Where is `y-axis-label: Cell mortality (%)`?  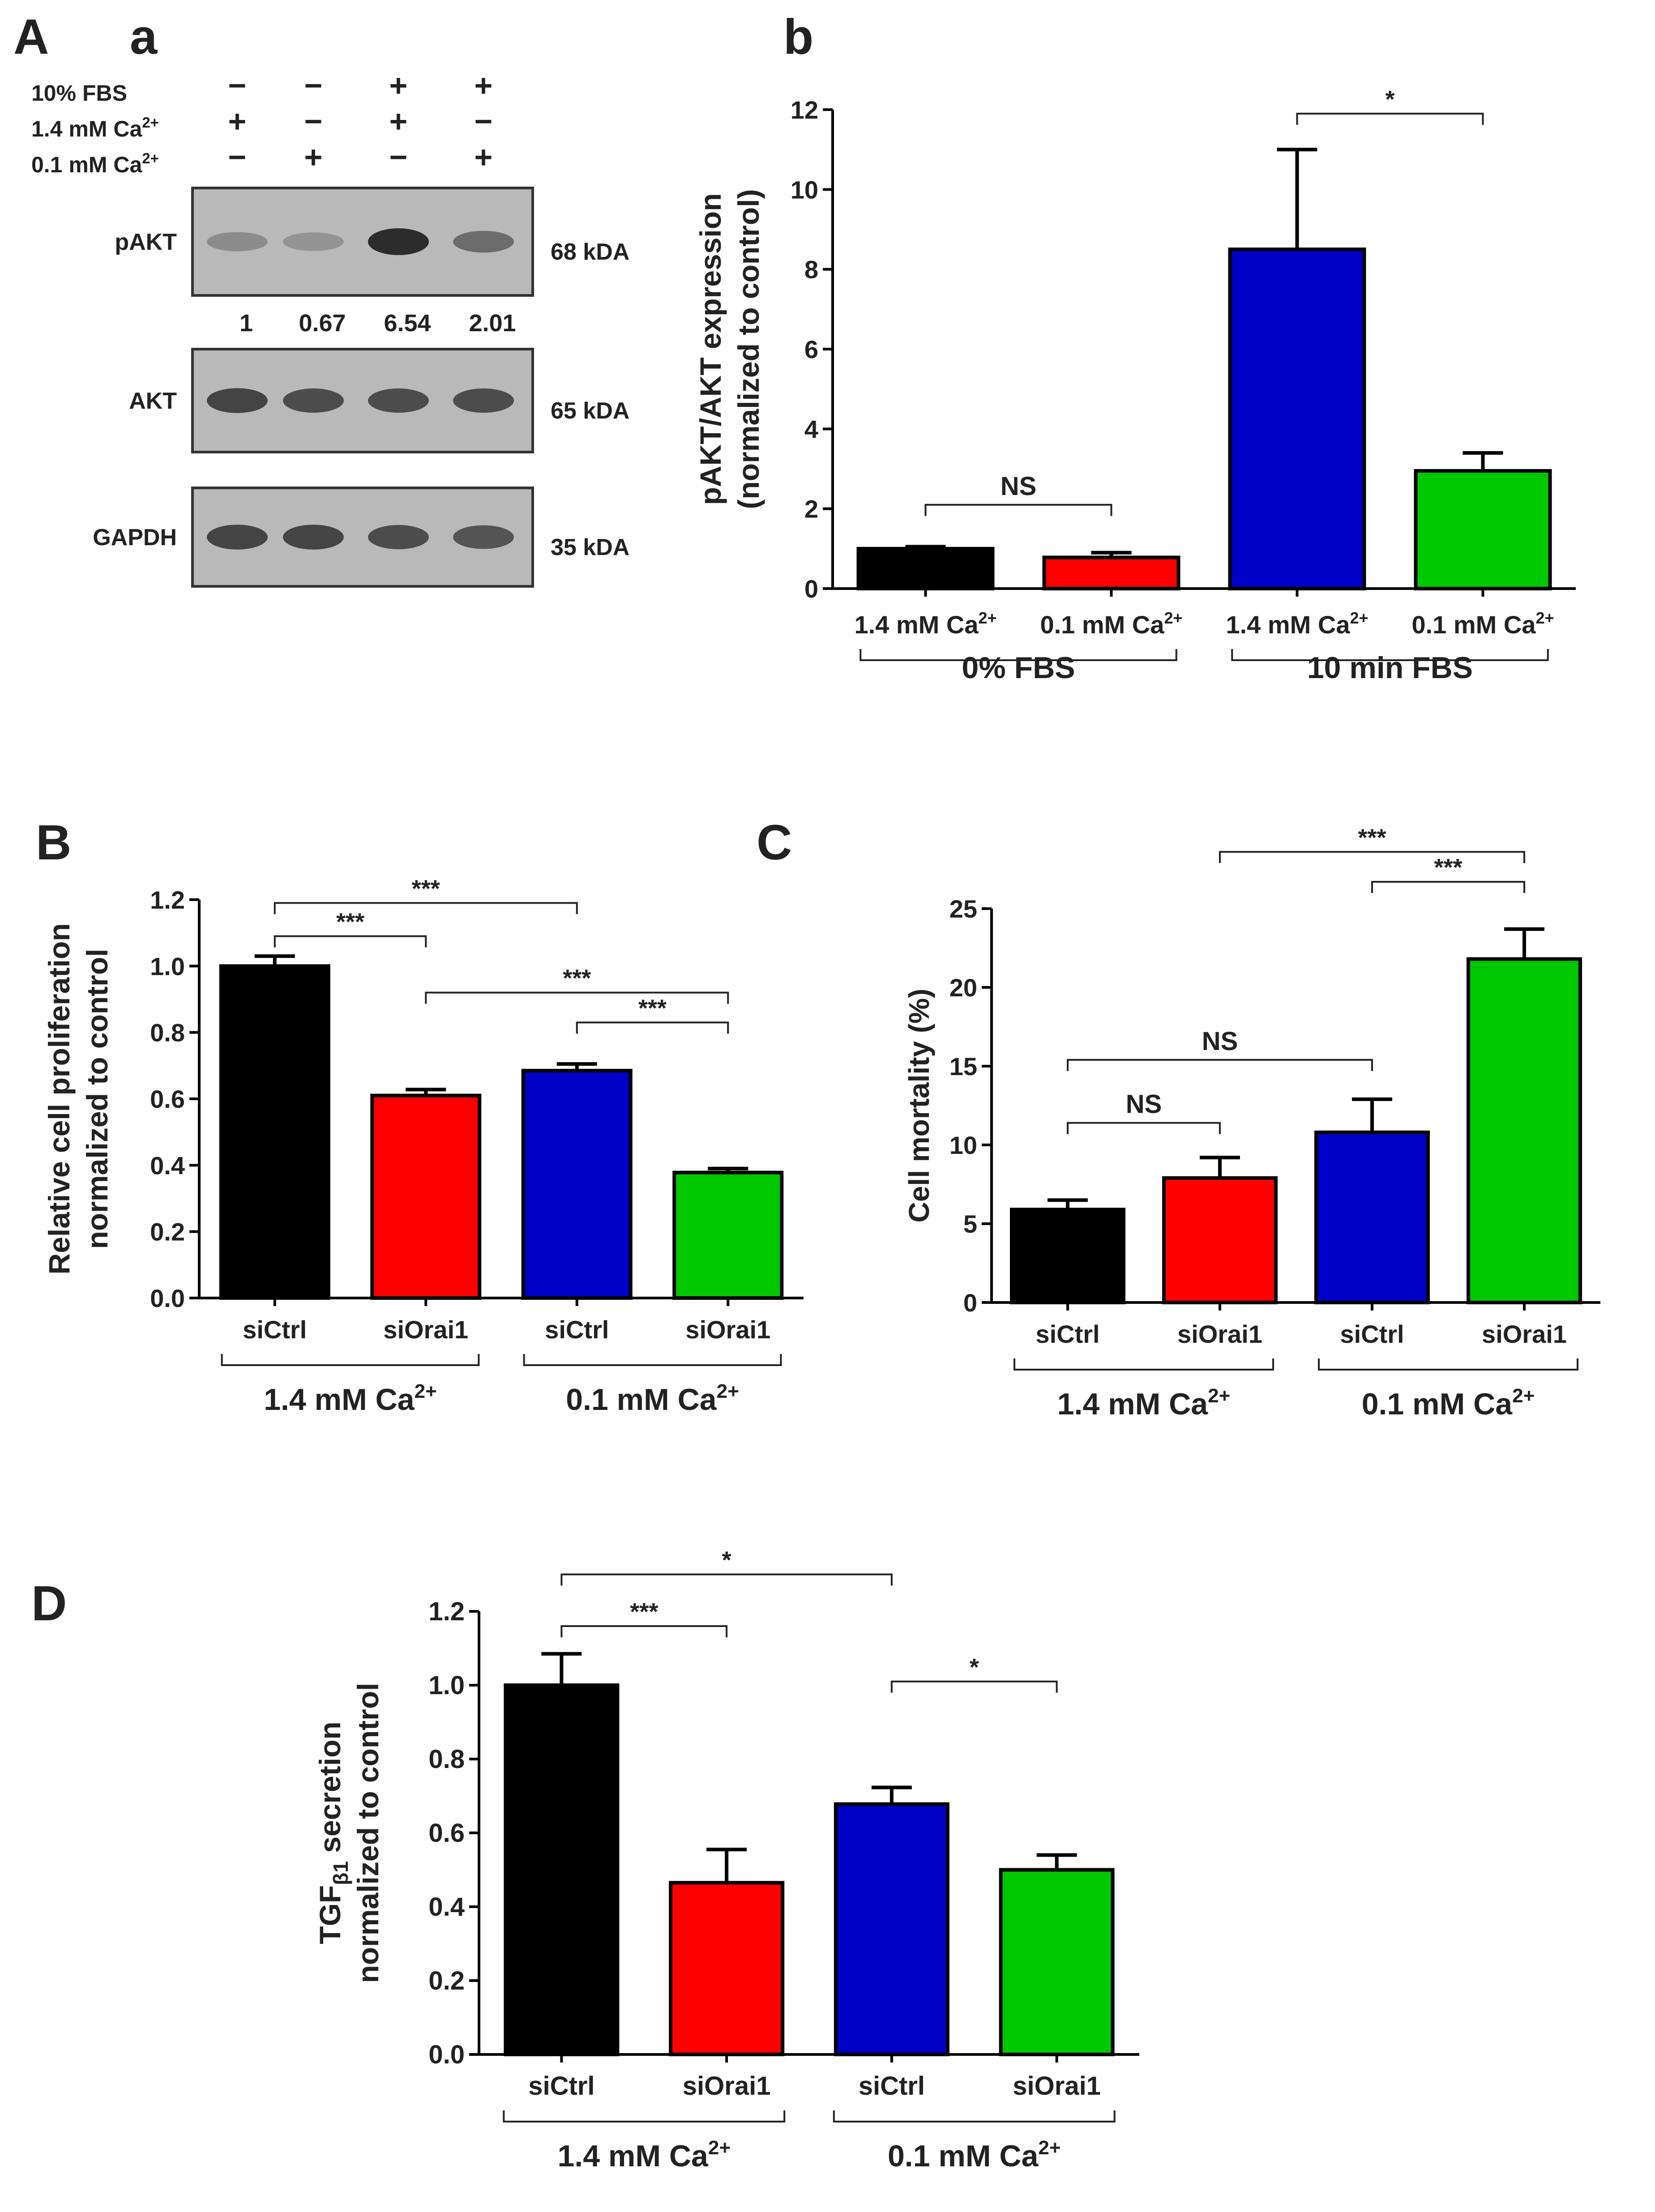 y-axis-label: Cell mortality (%) is located at coordinates (919, 1106).